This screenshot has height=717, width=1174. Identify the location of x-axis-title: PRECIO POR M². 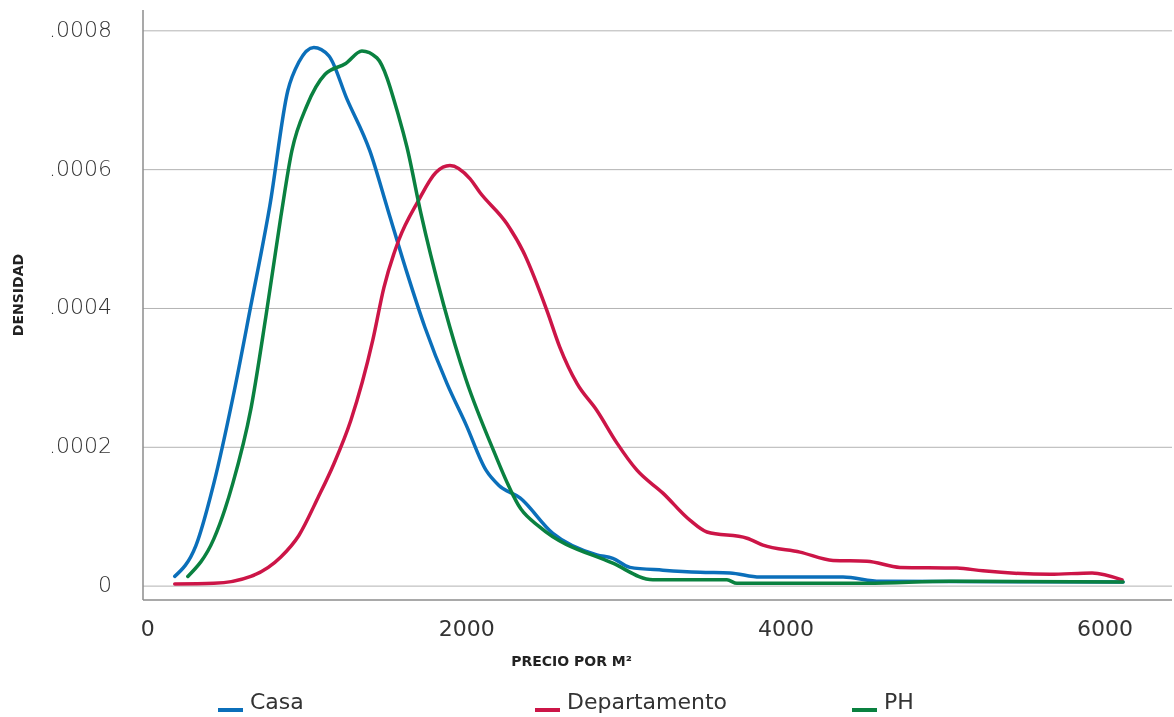
(571, 661).